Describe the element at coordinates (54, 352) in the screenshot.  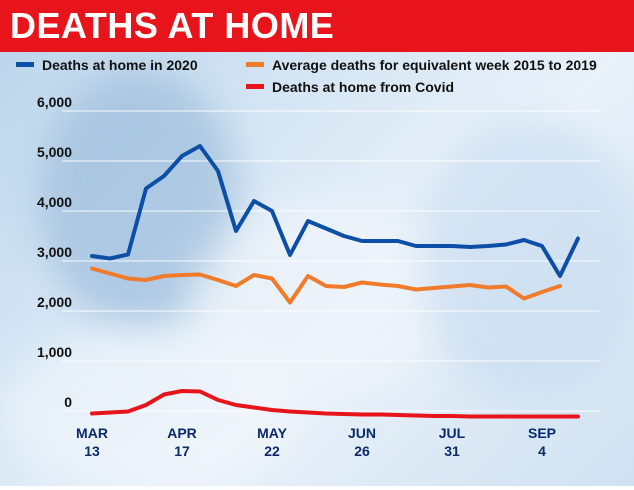
I see `y-tick-label: 1,000` at that location.